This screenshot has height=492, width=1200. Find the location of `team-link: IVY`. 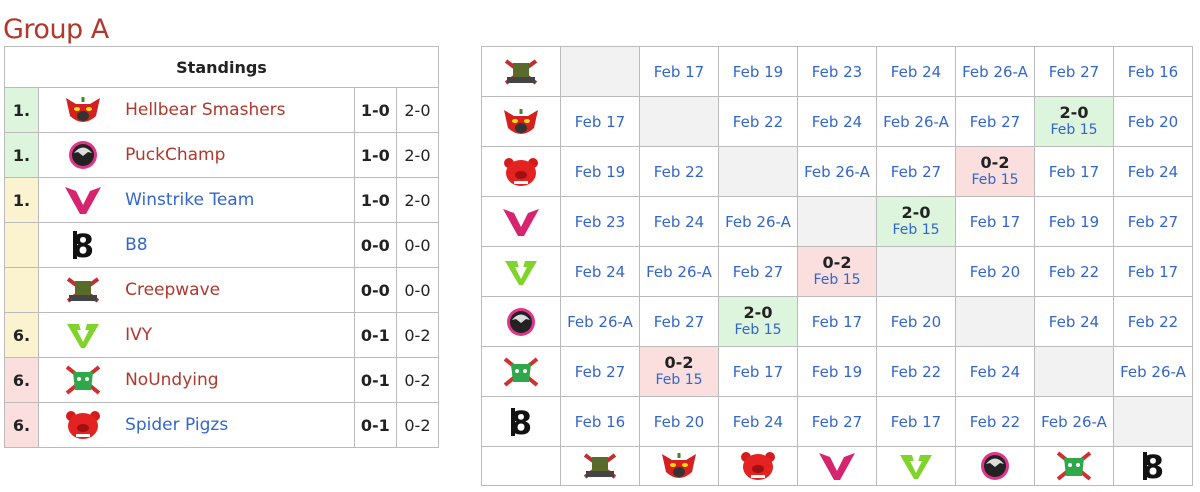

team-link: IVY is located at coordinates (139, 335).